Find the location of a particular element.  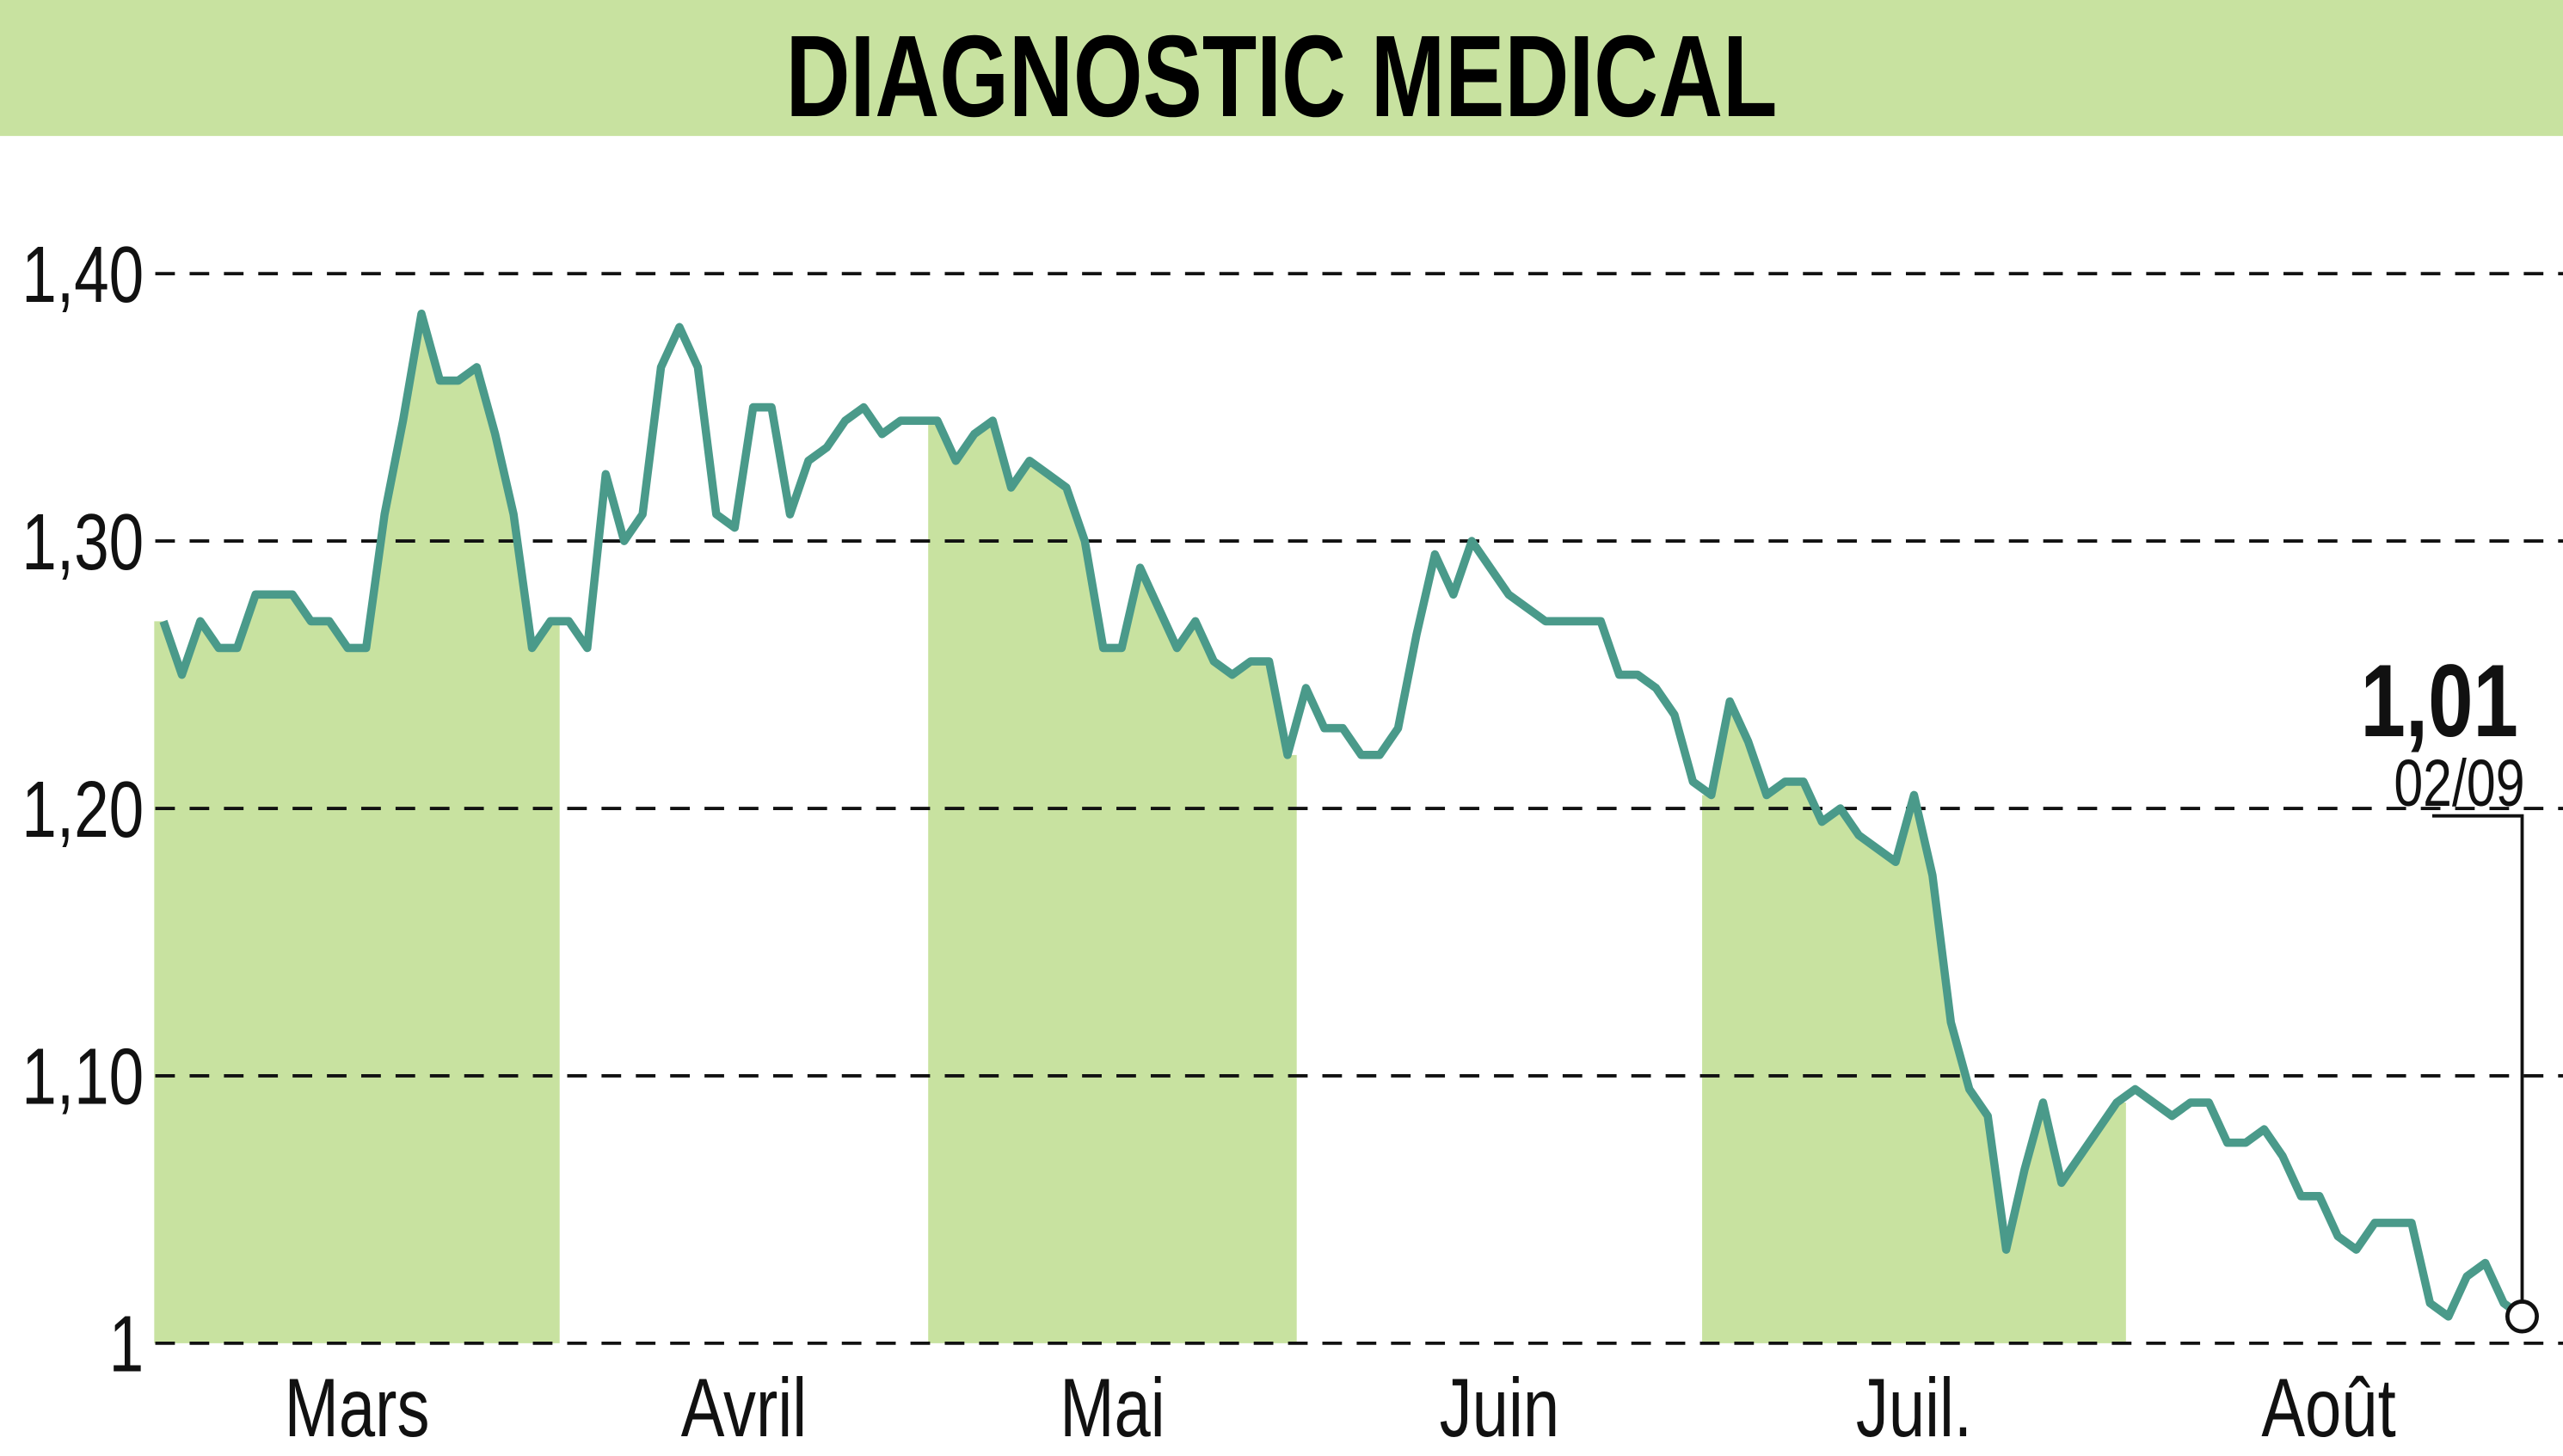

x-tick-label: Mai is located at coordinates (1112, 1407).